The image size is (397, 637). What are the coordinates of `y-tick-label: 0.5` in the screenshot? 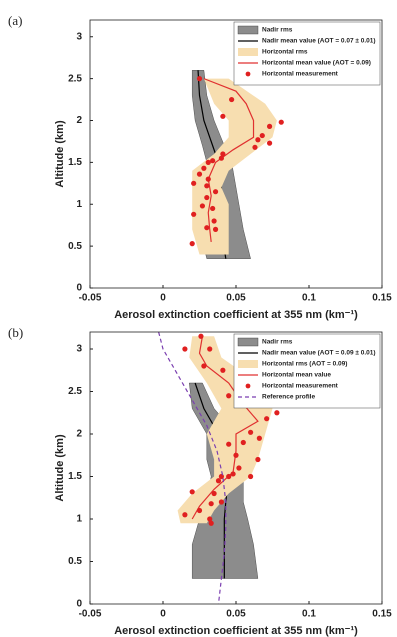 It's located at (75, 246).